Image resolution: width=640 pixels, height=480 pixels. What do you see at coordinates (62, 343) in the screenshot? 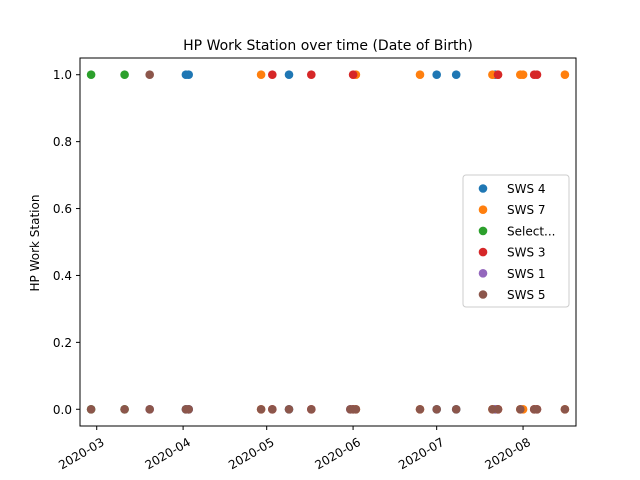
I see `y-tick-label: 0.2` at bounding box center [62, 343].